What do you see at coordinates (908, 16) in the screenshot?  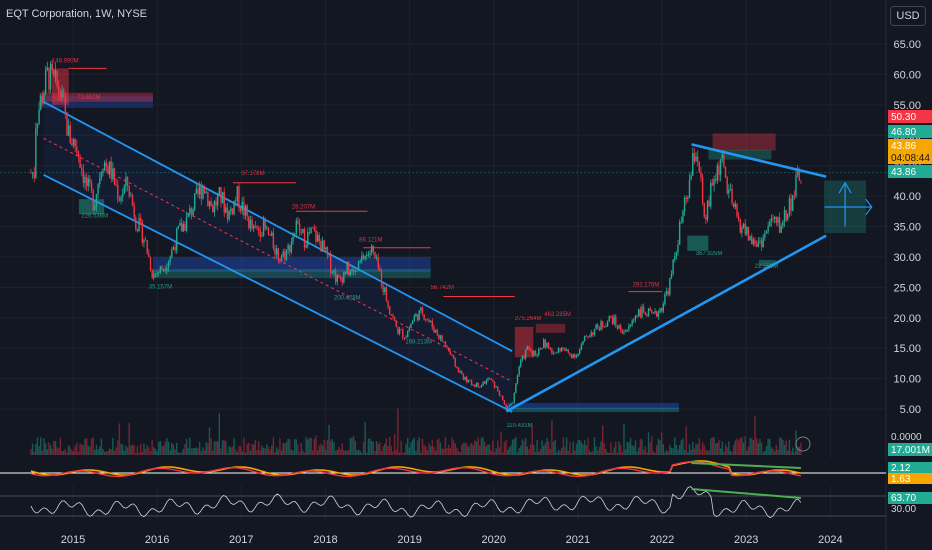 I see `currency-button: USD` at bounding box center [908, 16].